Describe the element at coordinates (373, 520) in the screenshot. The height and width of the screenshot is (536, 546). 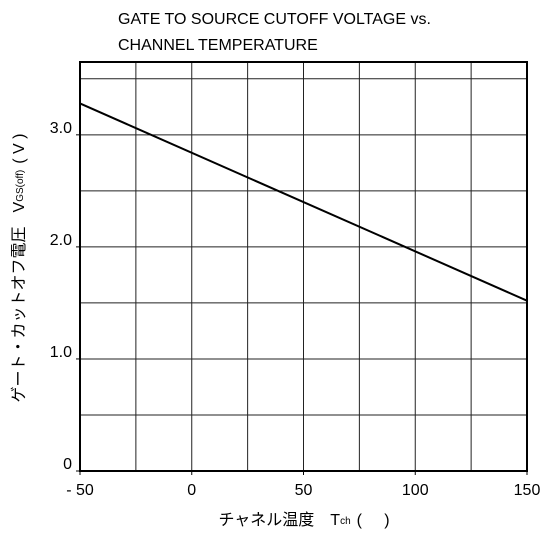
I see `x-label-unit: ( )` at that location.